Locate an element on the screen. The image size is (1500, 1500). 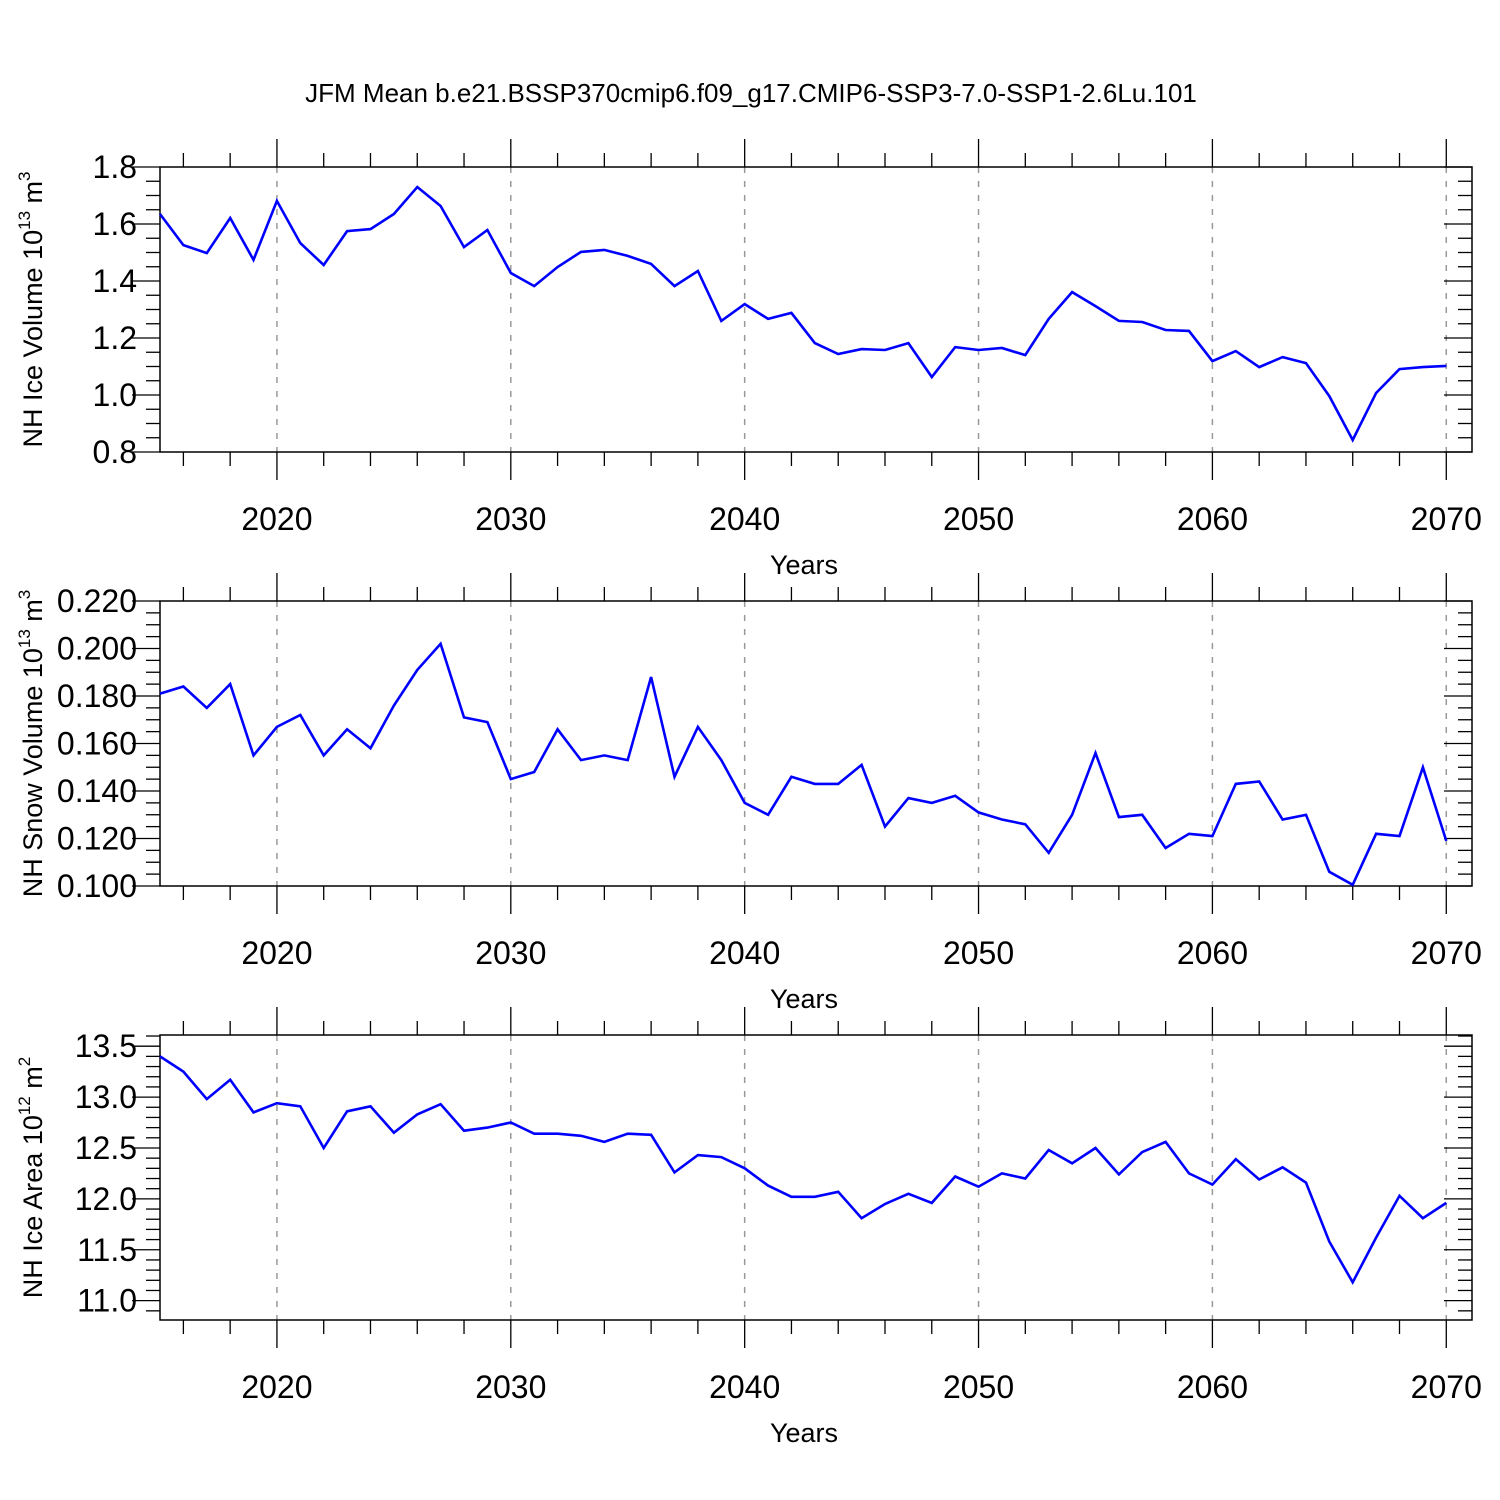
y-tick-label: 1.0 is located at coordinates (115, 395).